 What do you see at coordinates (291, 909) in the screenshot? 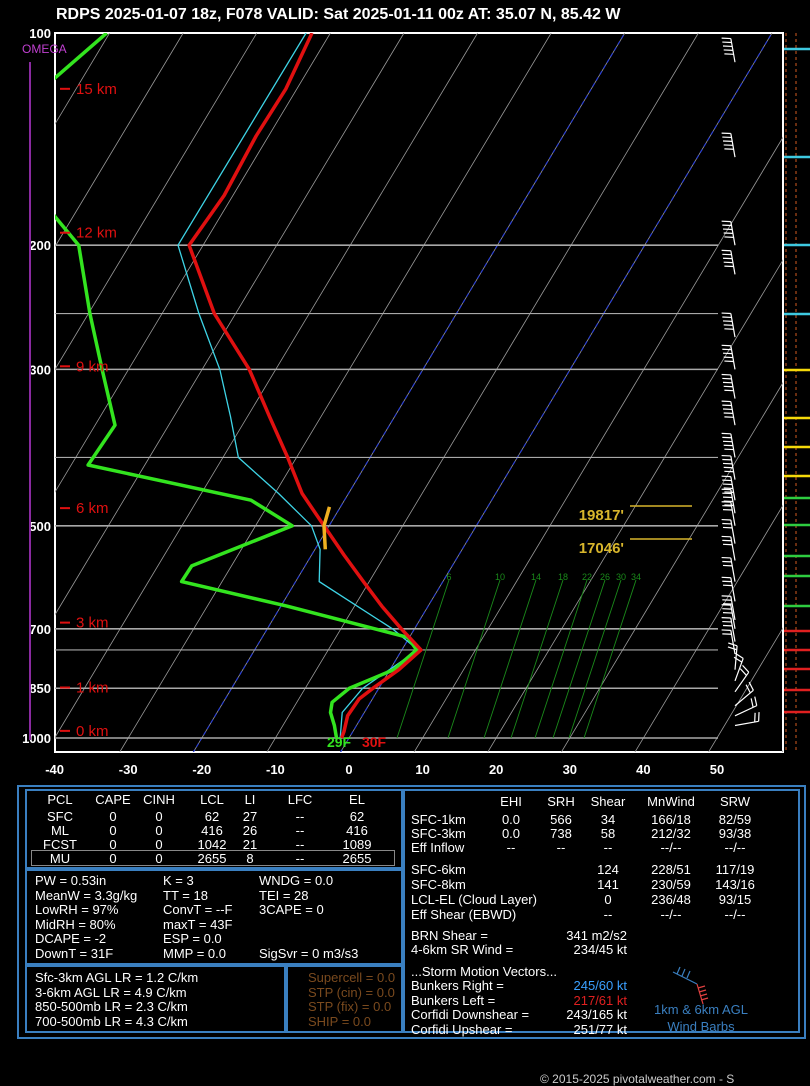
I see `thermo-index: 3CAPE = 0` at bounding box center [291, 909].